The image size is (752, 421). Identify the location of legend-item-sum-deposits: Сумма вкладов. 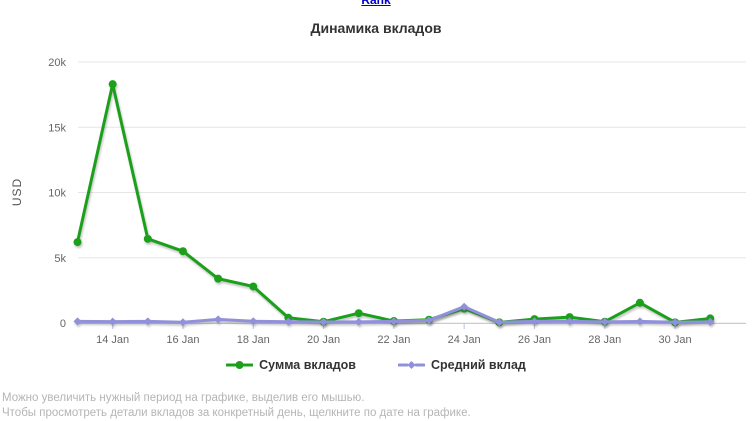
(291, 365).